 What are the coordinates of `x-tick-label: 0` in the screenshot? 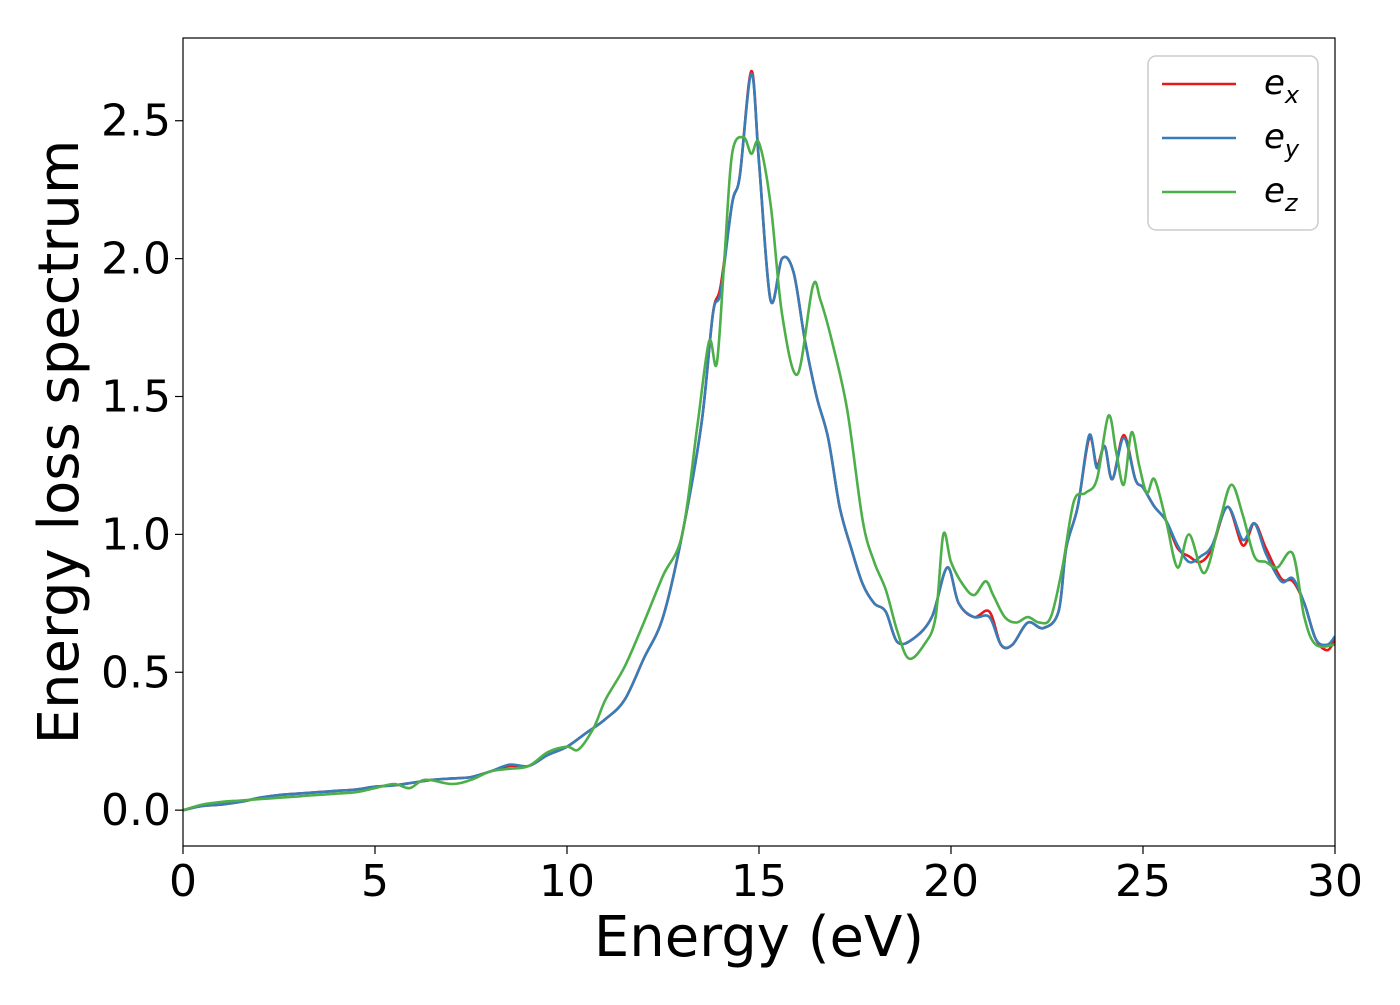 It's located at (183, 881).